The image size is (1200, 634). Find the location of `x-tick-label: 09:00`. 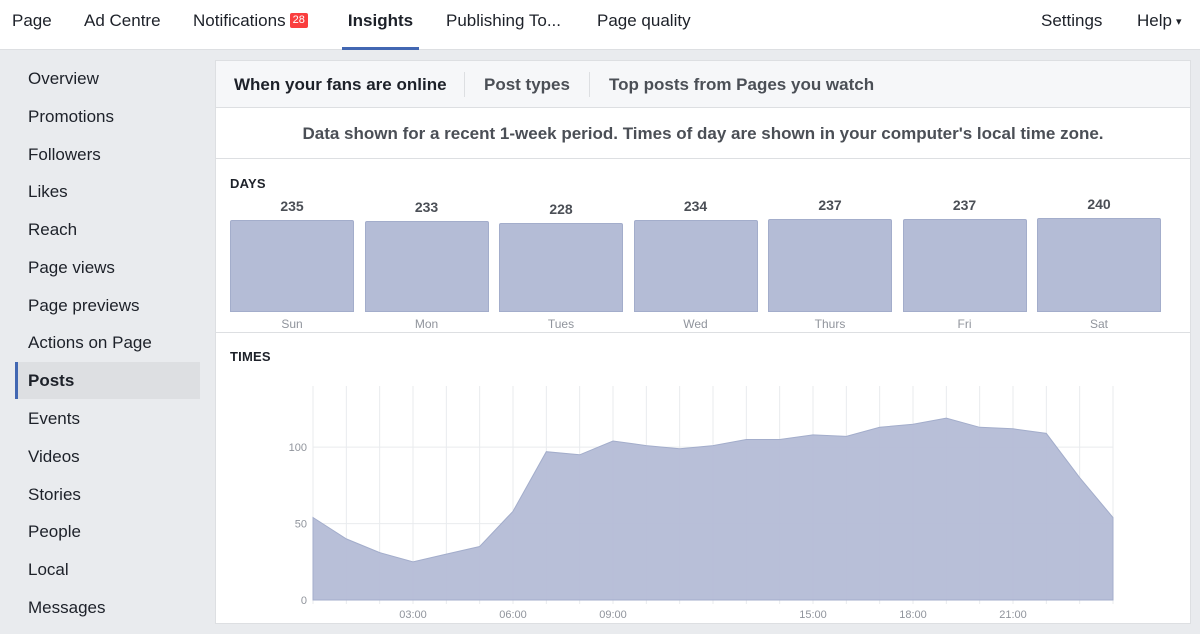

x-tick-label: 09:00 is located at coordinates (613, 615).